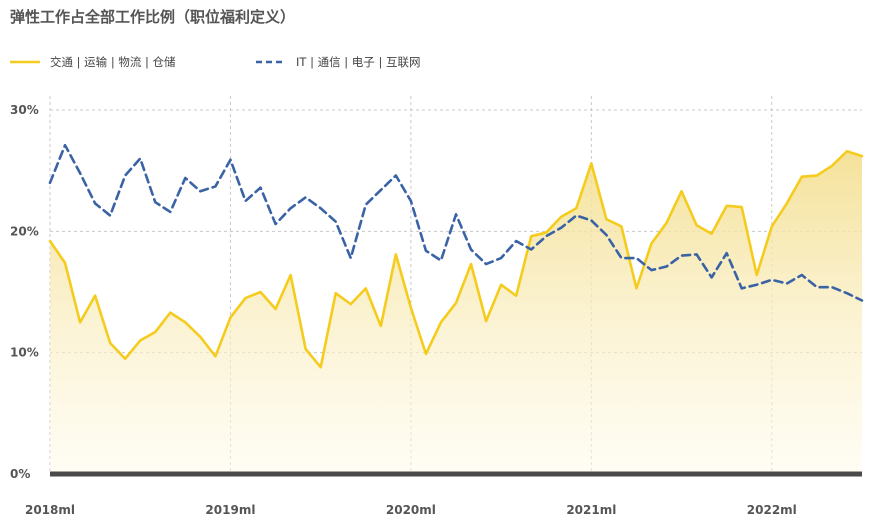  What do you see at coordinates (24, 110) in the screenshot?
I see `y-tick-label: 30%` at bounding box center [24, 110].